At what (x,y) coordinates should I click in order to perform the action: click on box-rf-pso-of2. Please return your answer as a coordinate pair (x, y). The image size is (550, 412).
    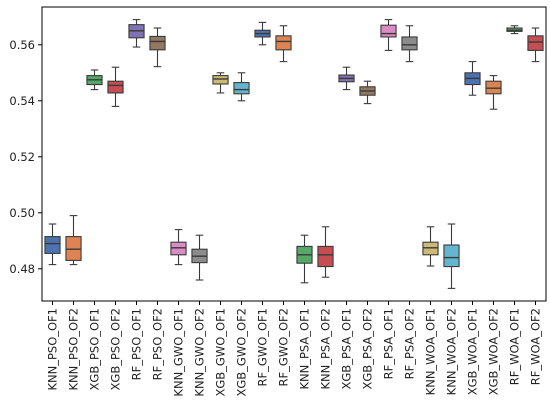
    Looking at the image, I should click on (157, 47).